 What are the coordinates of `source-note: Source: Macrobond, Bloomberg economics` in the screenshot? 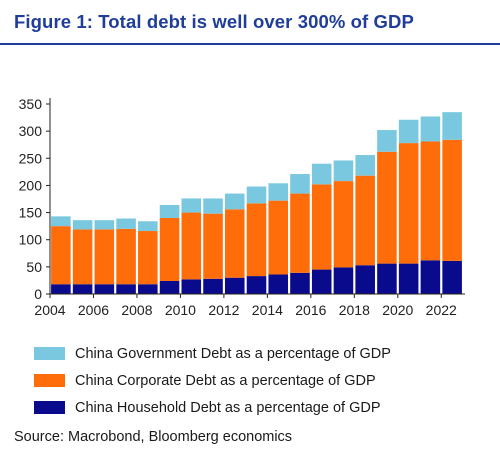 It's located at (153, 437).